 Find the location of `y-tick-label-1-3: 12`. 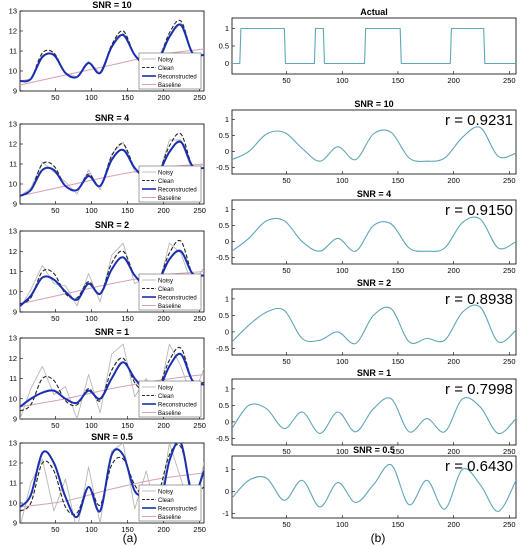

y-tick-label-1-3: 12 is located at coordinates (13, 144).